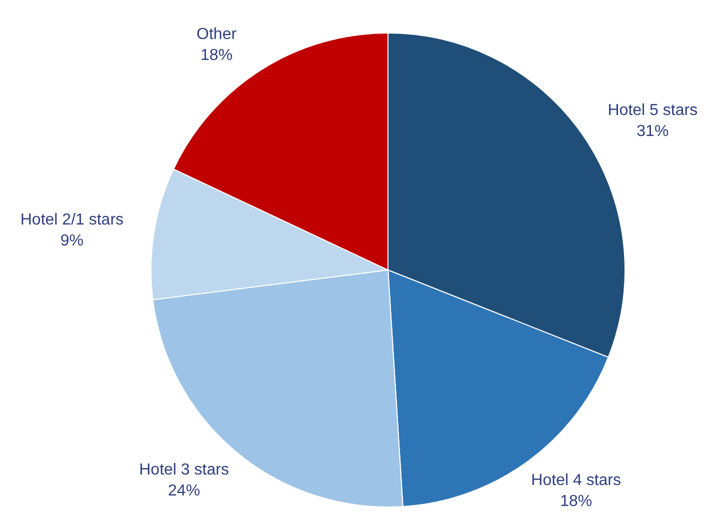 This screenshot has width=708, height=521. I want to click on slice-label: Hotel 2/1 stars, so click(72, 220).